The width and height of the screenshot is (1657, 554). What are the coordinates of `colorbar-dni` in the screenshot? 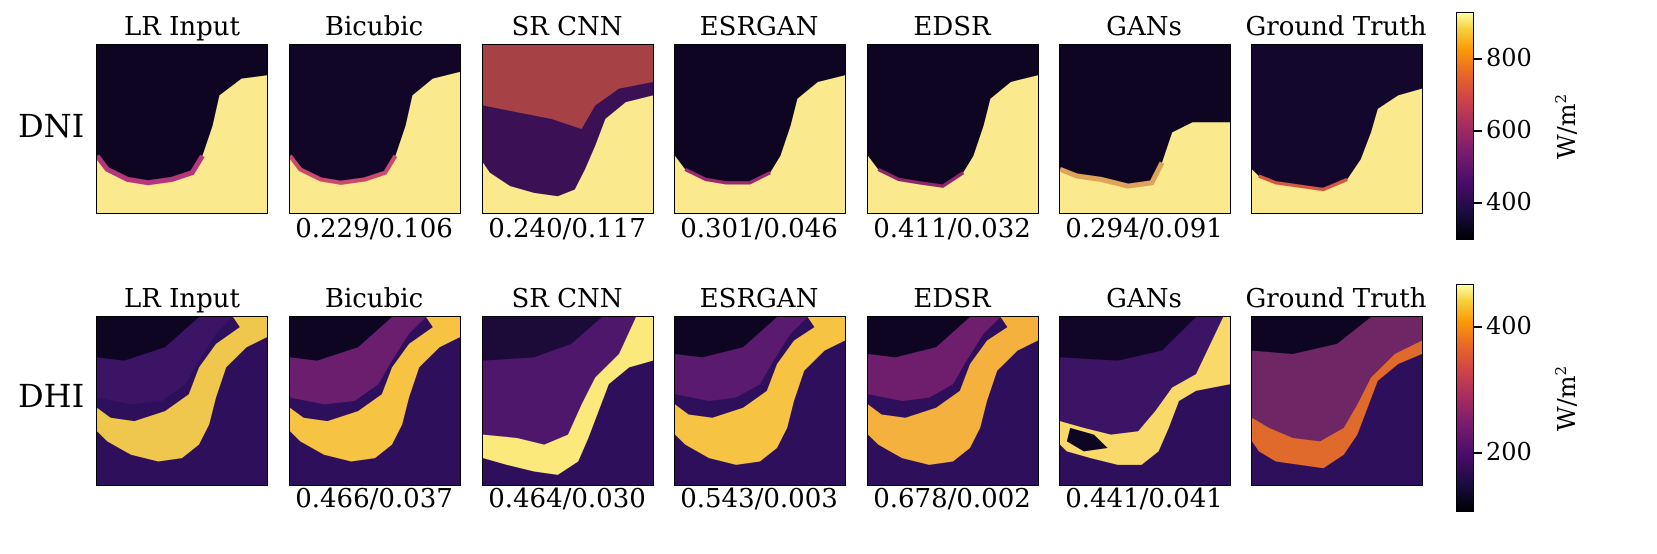 It's located at (1465, 126).